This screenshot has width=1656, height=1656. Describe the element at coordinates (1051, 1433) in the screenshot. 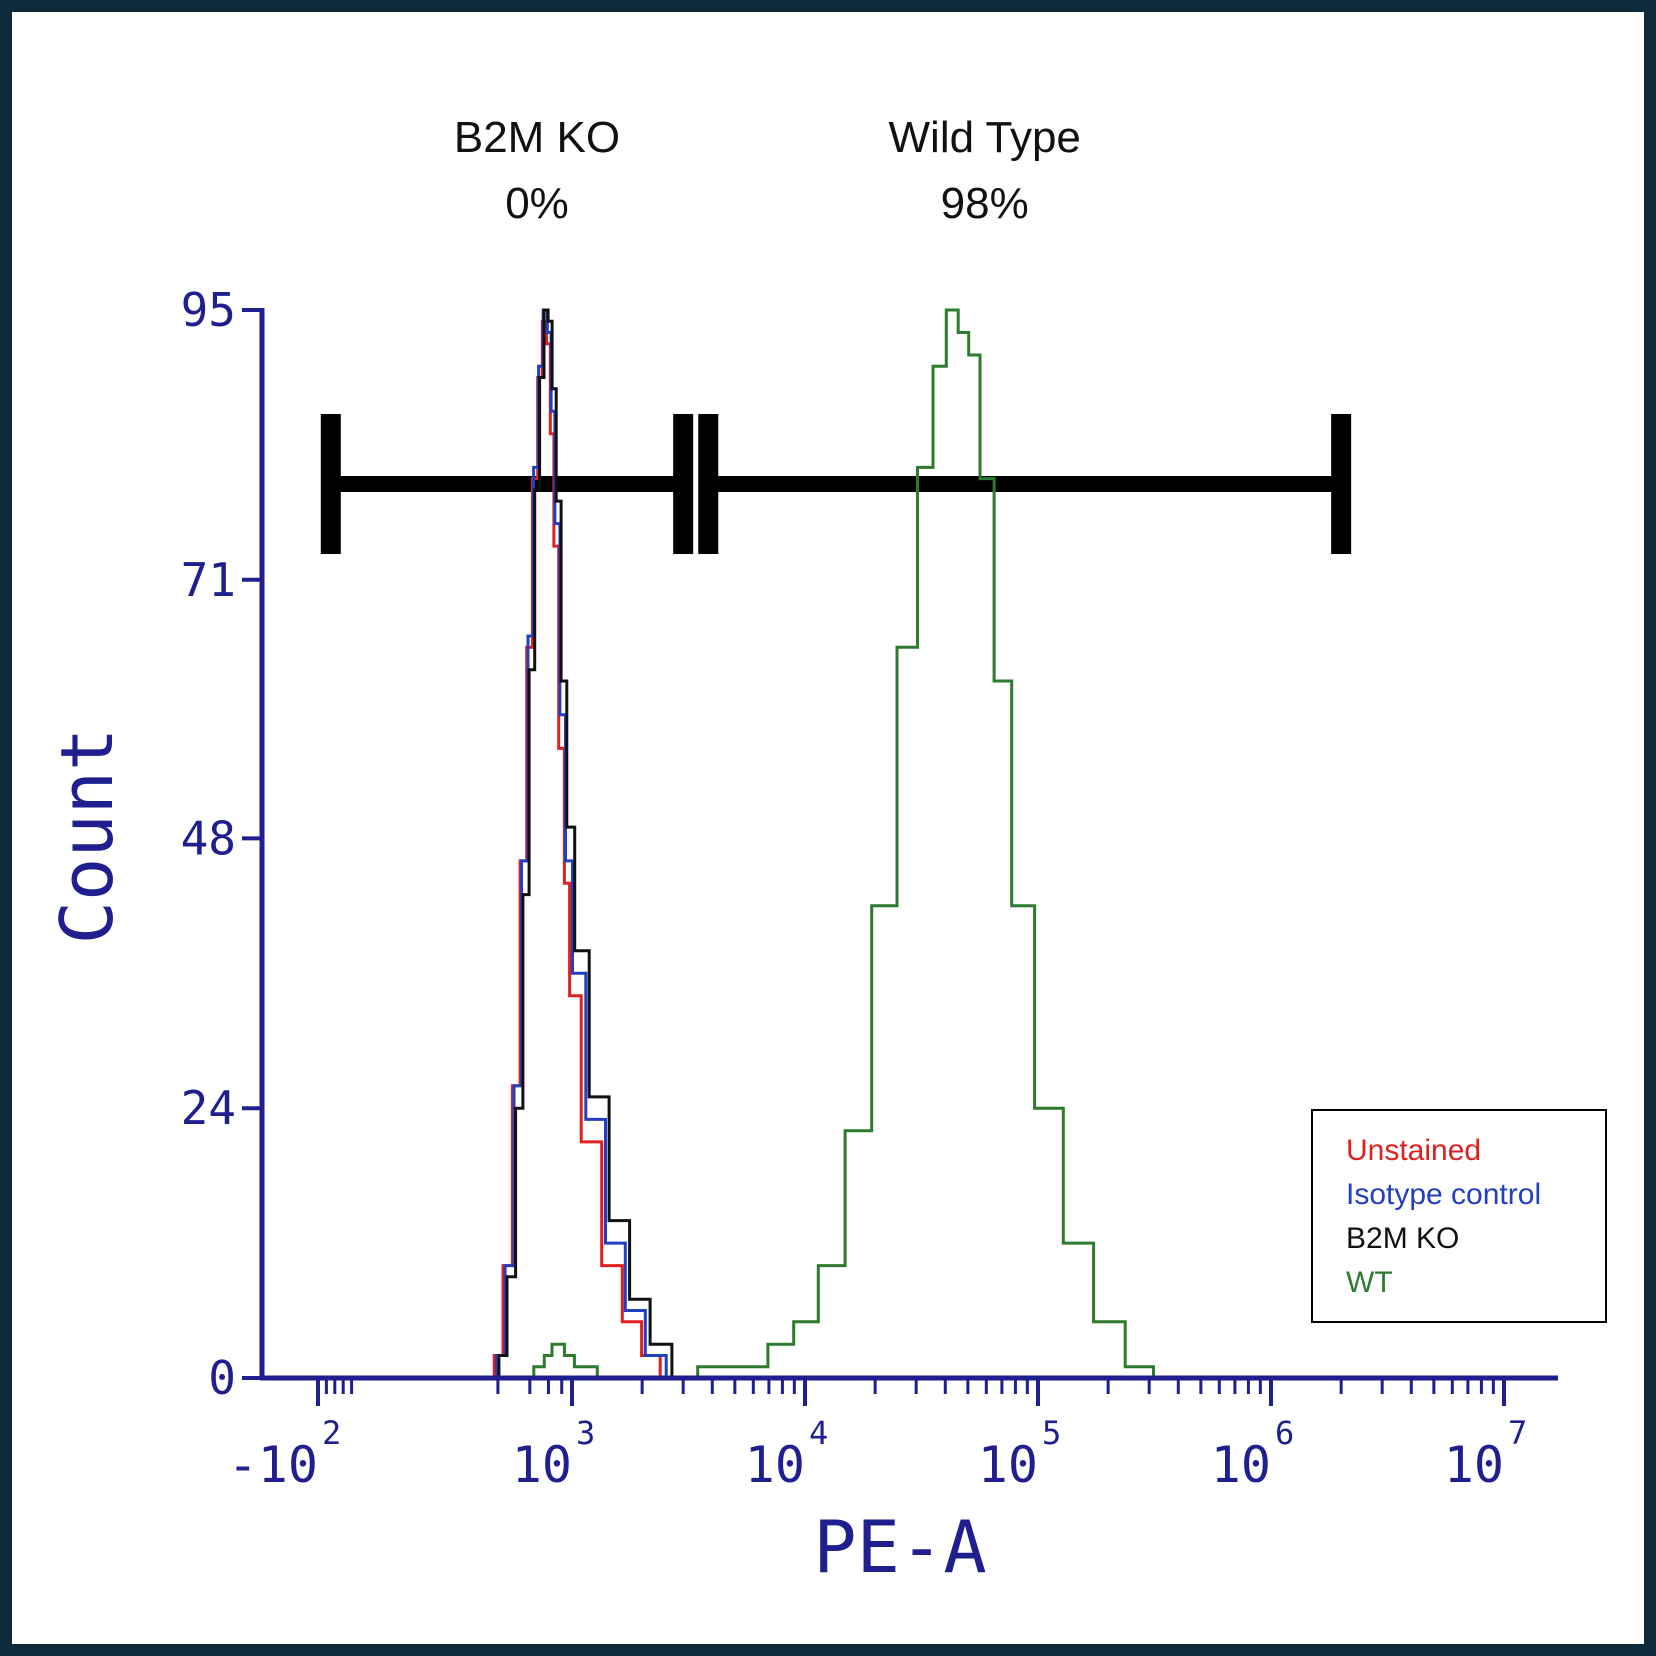

I see `x-tick-exponent: 5` at that location.